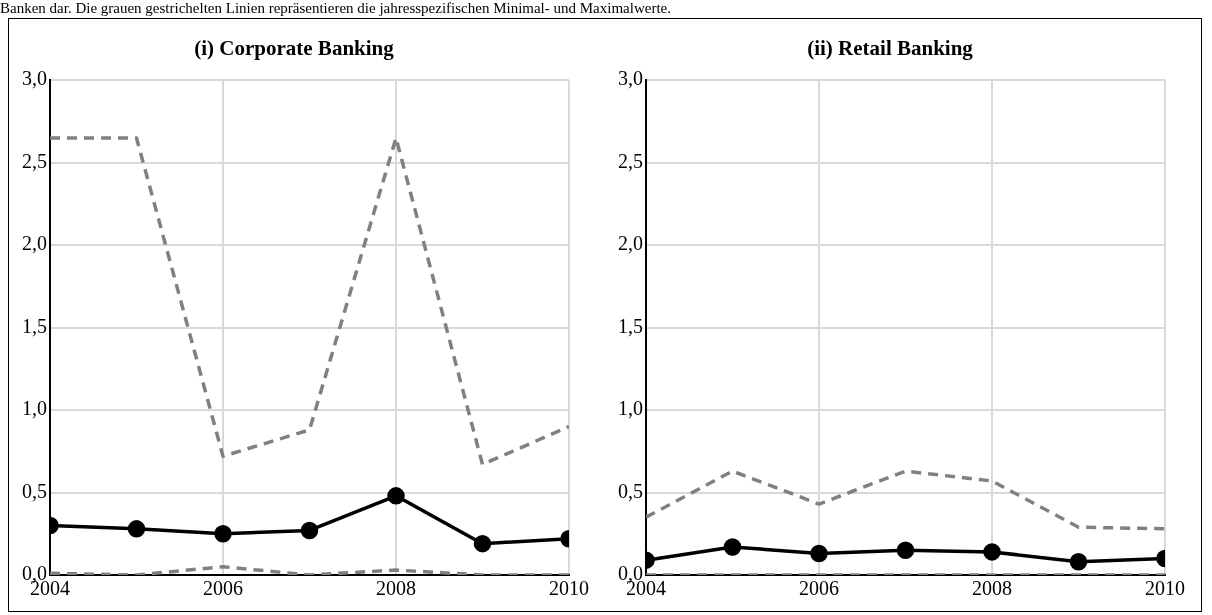  What do you see at coordinates (336, 8) in the screenshot?
I see `text: Banken dar. Die grauen gestrichelten Linien repräsentieren die jahresspezifischen Minimal- und Maximalwerte.` at bounding box center [336, 8].